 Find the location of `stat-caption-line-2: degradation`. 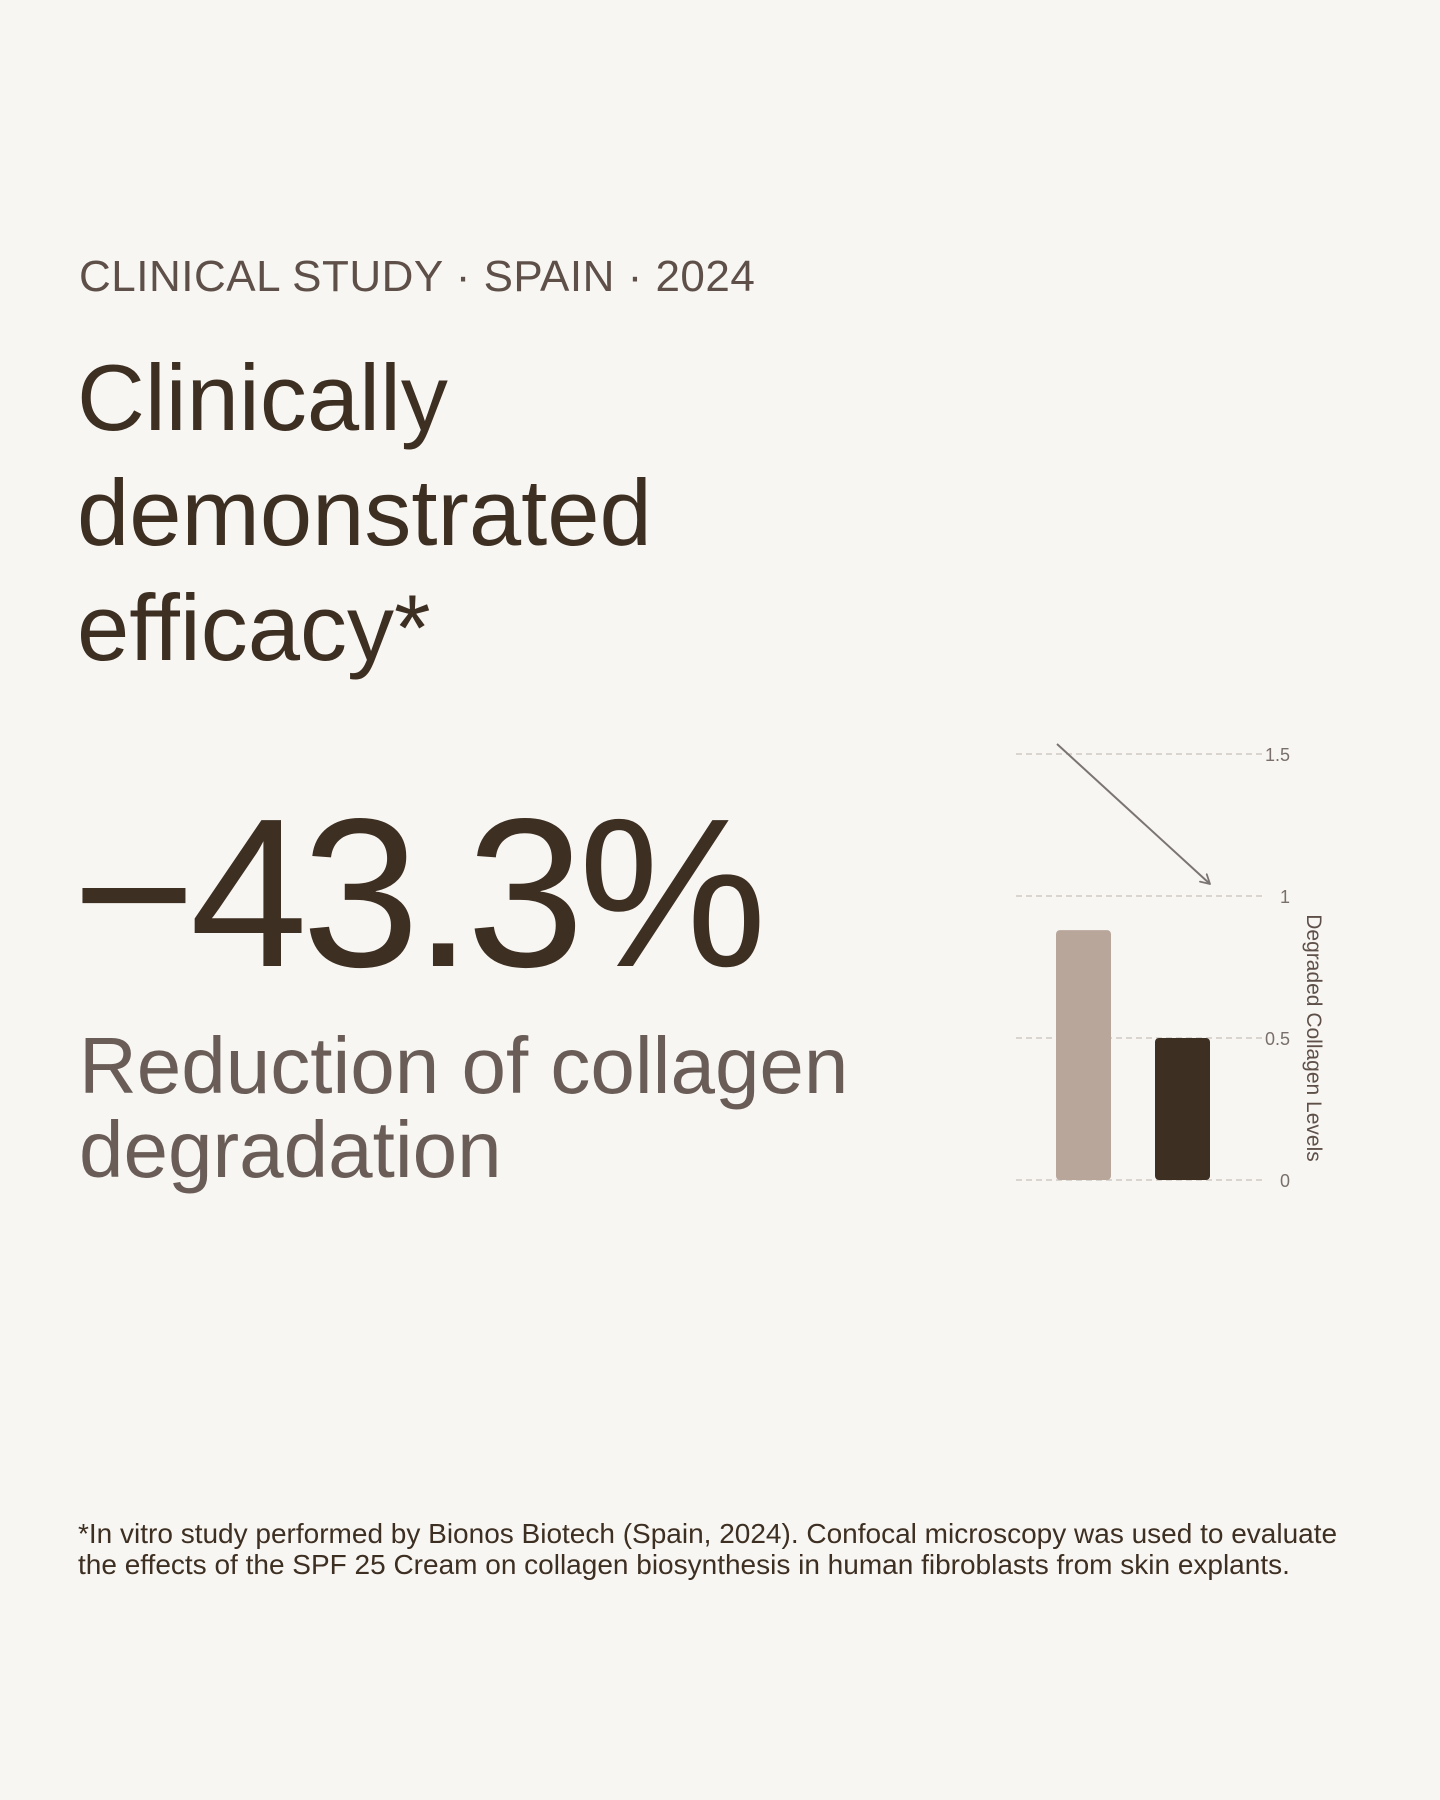

stat-caption-line-2: degradation is located at coordinates (290, 1149).